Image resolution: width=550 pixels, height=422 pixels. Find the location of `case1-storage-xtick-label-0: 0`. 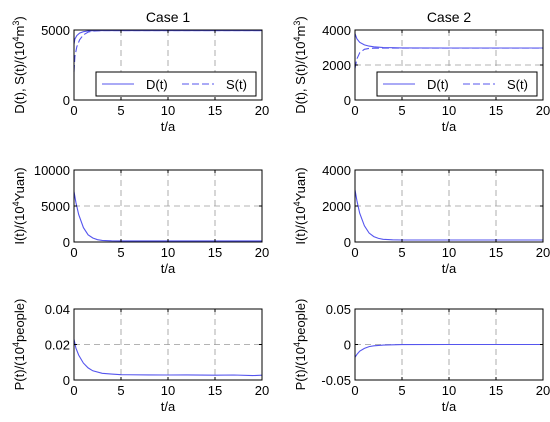

case1-storage-xtick-label-0: 0 is located at coordinates (73, 110).